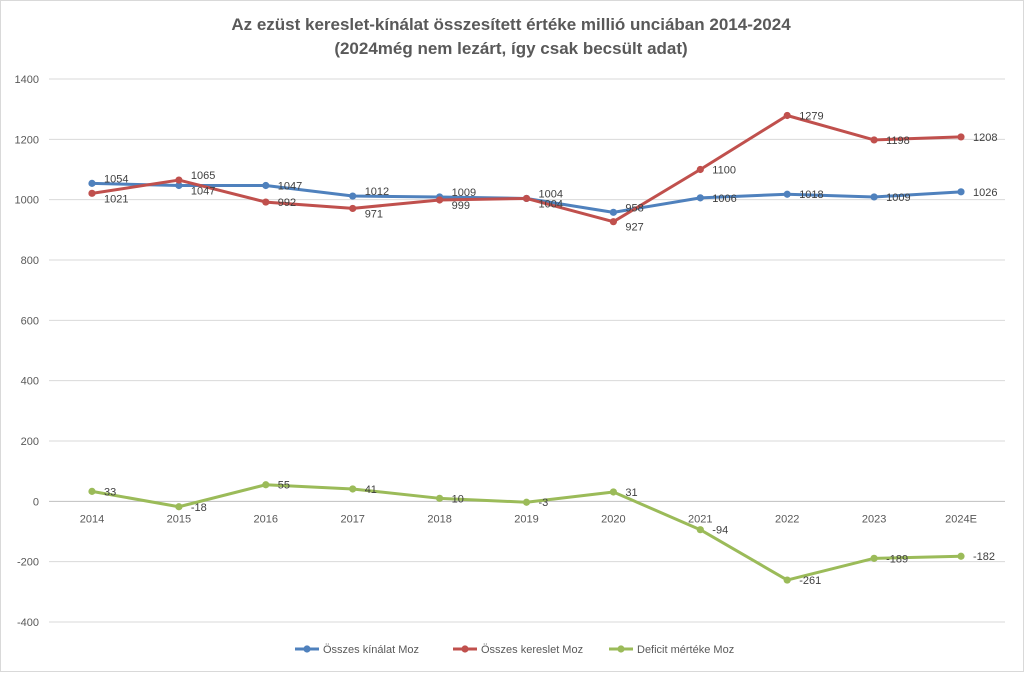  What do you see at coordinates (458, 499) in the screenshot?
I see `data-label: 10` at bounding box center [458, 499].